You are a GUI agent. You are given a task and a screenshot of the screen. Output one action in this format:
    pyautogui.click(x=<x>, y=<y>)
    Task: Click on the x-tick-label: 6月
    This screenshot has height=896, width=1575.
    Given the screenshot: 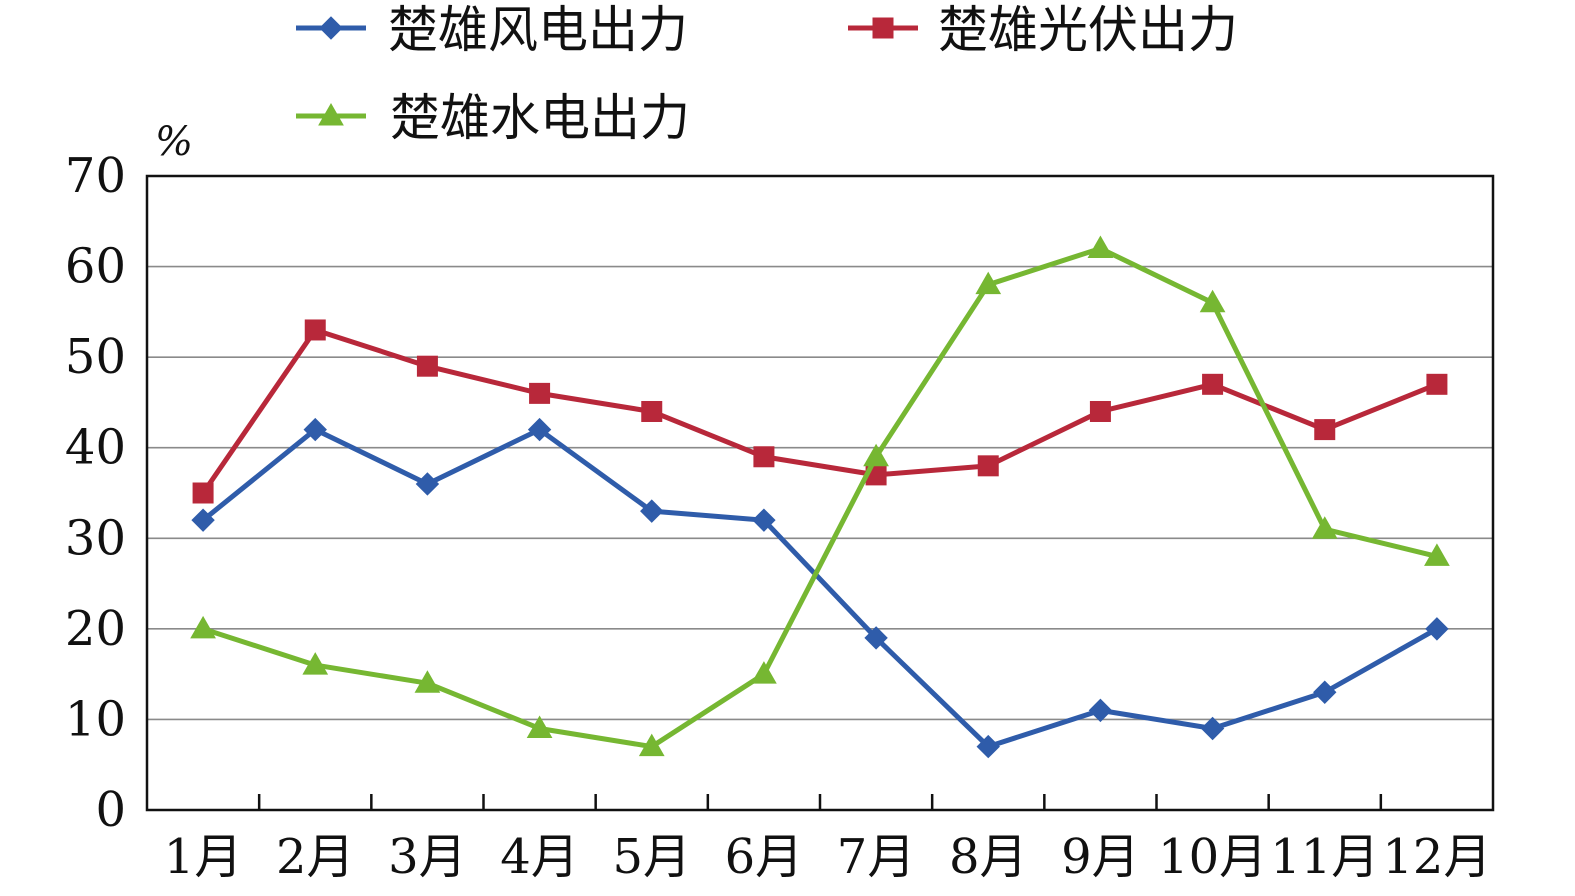 What is the action you would take?
    pyautogui.click(x=764, y=857)
    